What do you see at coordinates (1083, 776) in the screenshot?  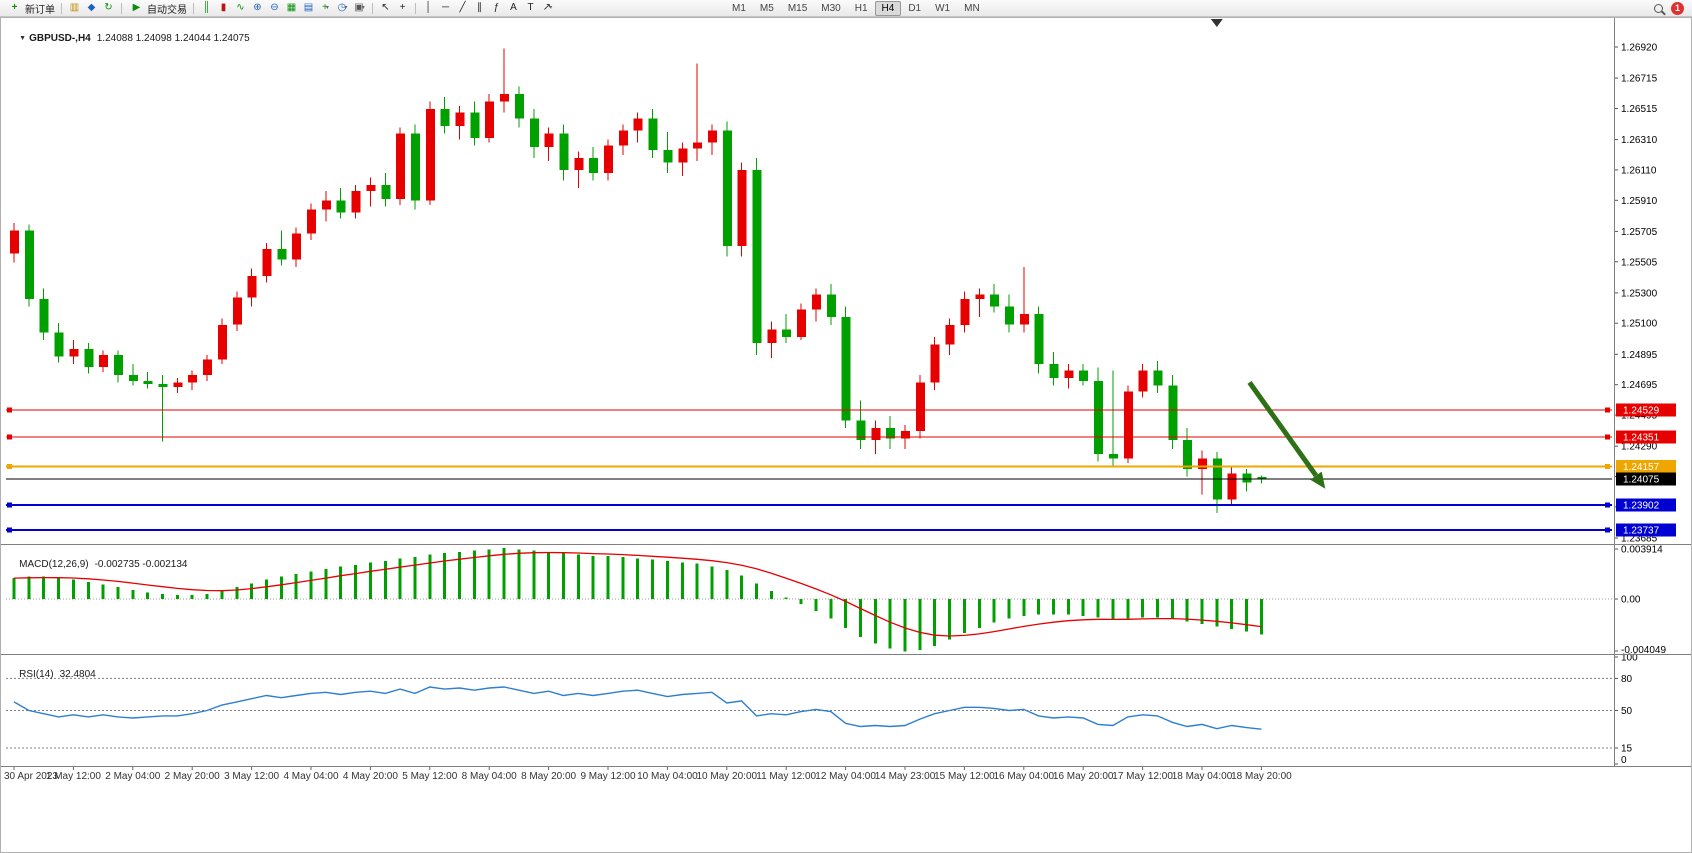 I see `svg-text: 16 May 20:00` at bounding box center [1083, 776].